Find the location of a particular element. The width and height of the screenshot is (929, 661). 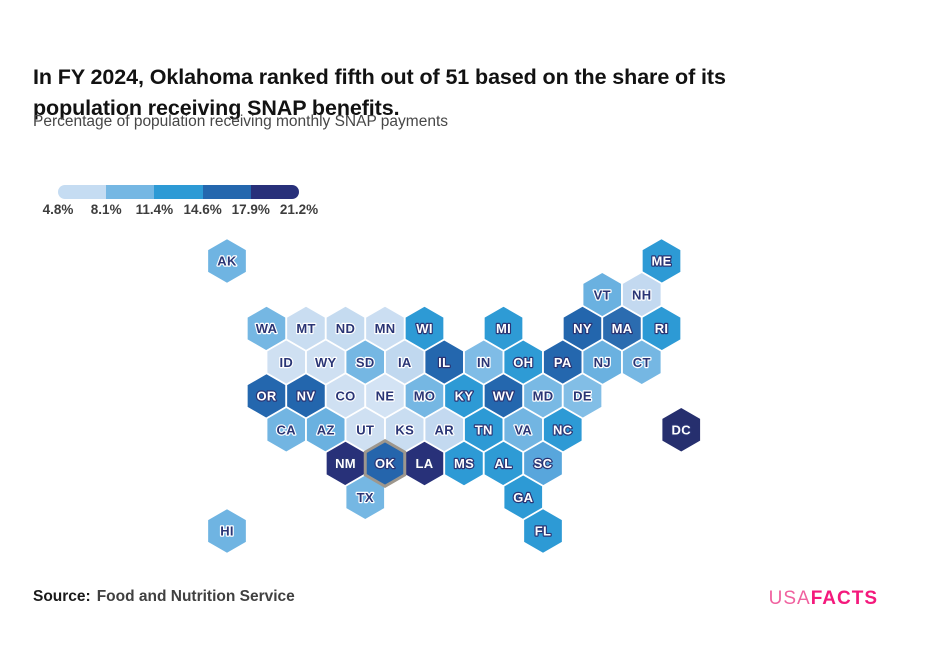

hex-label-NH: NH is located at coordinates (641, 294).